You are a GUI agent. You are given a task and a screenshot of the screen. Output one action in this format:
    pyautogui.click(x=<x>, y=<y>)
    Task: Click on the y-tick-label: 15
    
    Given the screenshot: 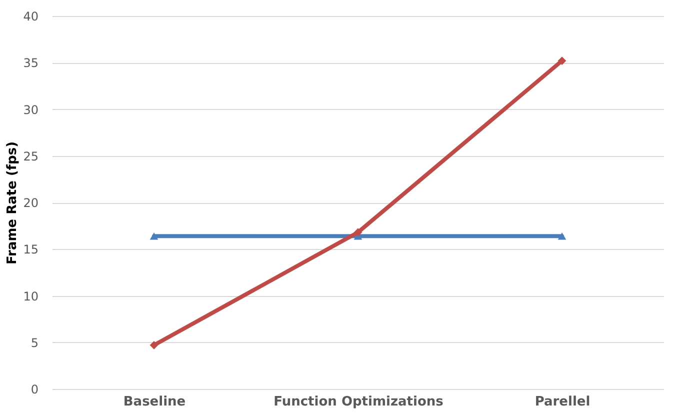 What is the action you would take?
    pyautogui.click(x=30, y=249)
    